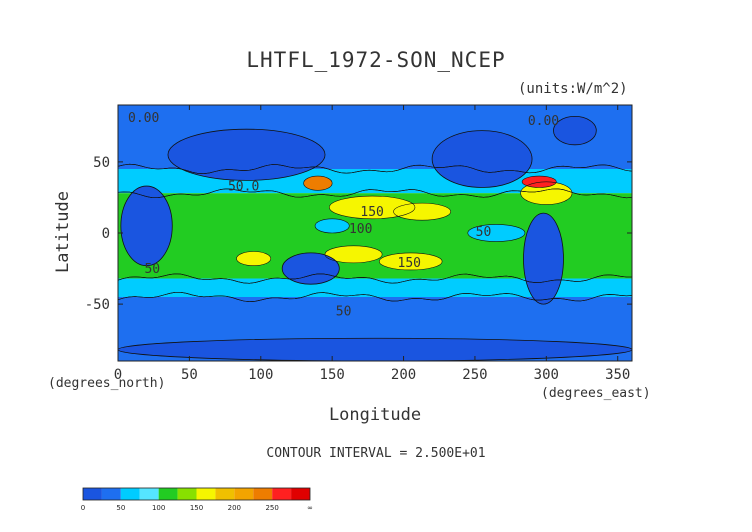 Image resolution: width=752 pixels, height=532 pixels. What do you see at coordinates (63, 232) in the screenshot?
I see `y-axis-label: Latitude` at bounding box center [63, 232].